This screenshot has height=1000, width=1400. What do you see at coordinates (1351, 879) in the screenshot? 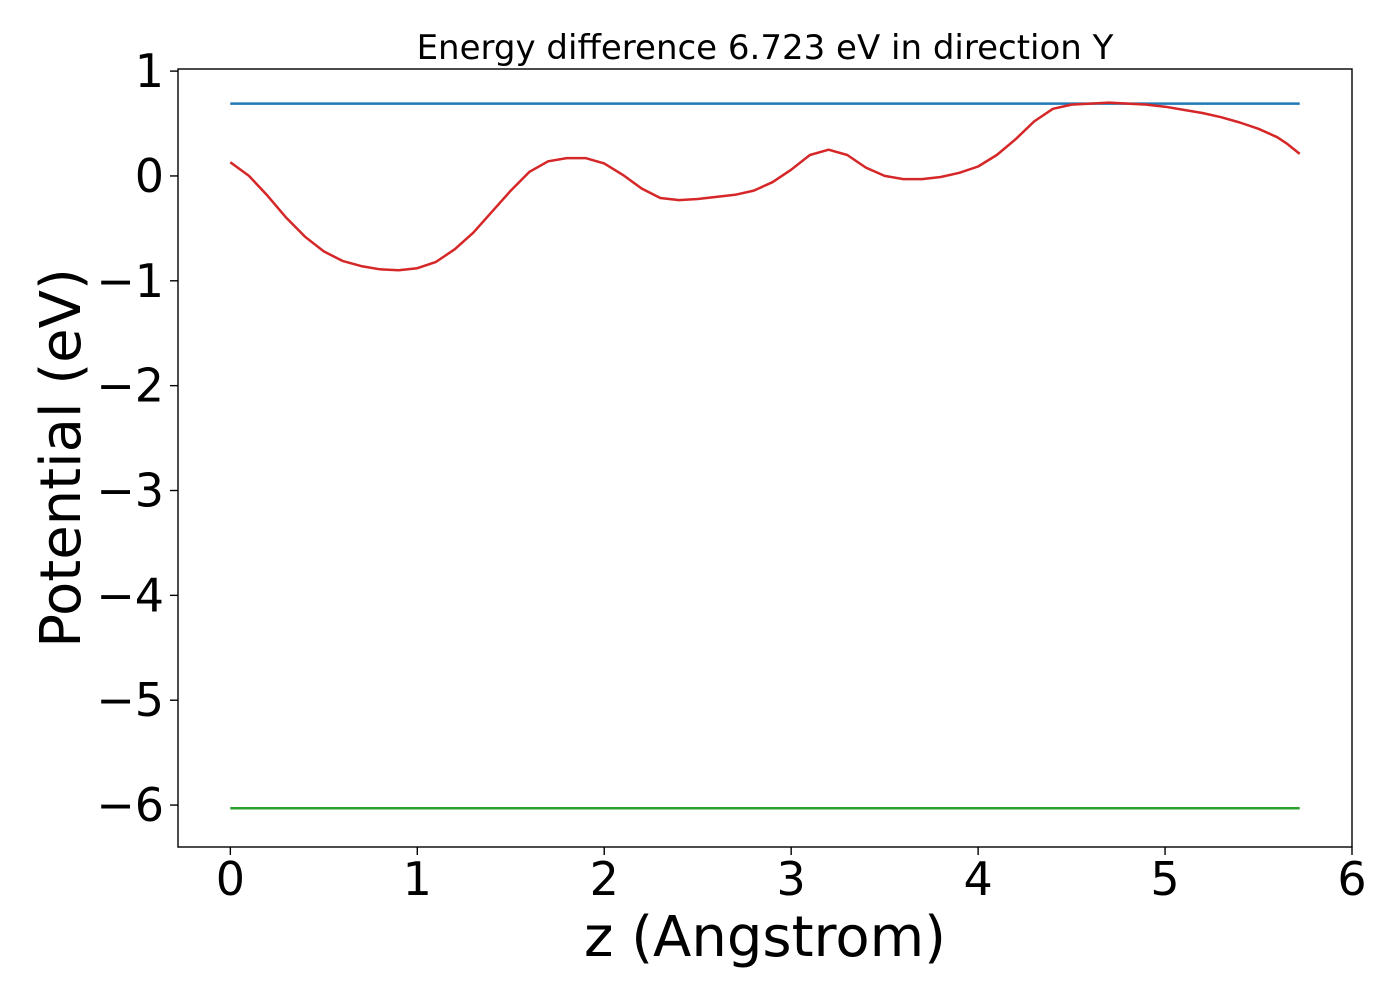
I see `x-tick-label: 6` at bounding box center [1351, 879].